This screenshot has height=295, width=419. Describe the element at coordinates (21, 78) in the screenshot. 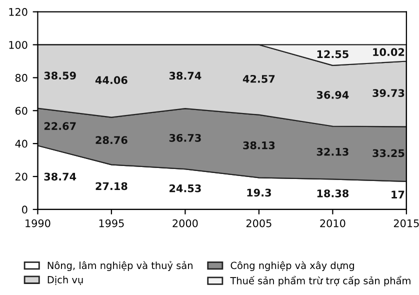

I see `y-tick-label: 80` at that location.